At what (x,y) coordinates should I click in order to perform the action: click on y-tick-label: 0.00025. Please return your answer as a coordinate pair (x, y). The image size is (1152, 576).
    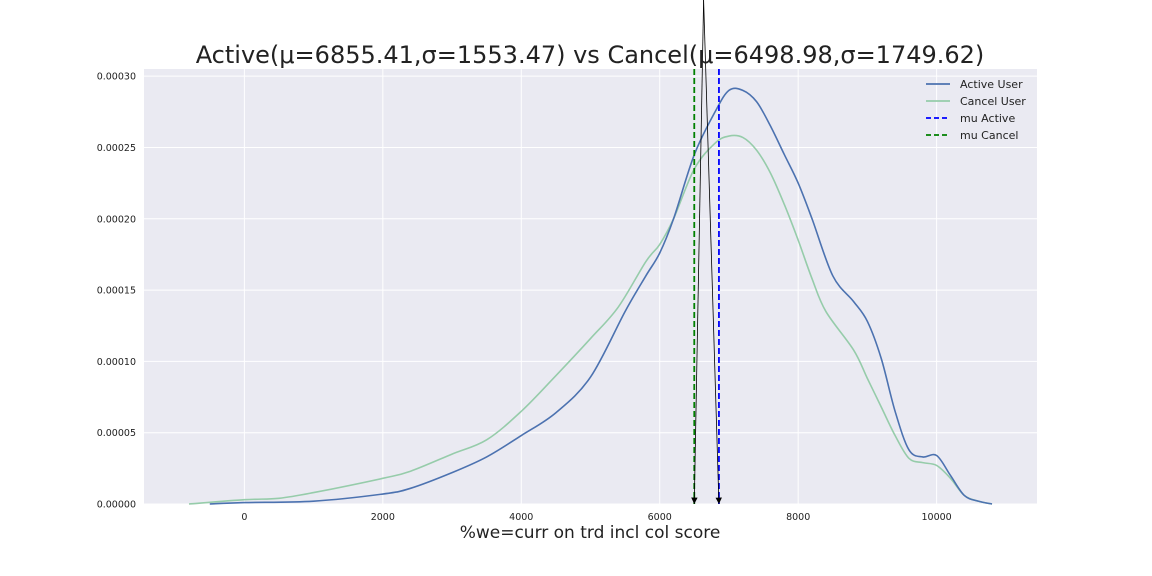
    Looking at the image, I should click on (116, 148).